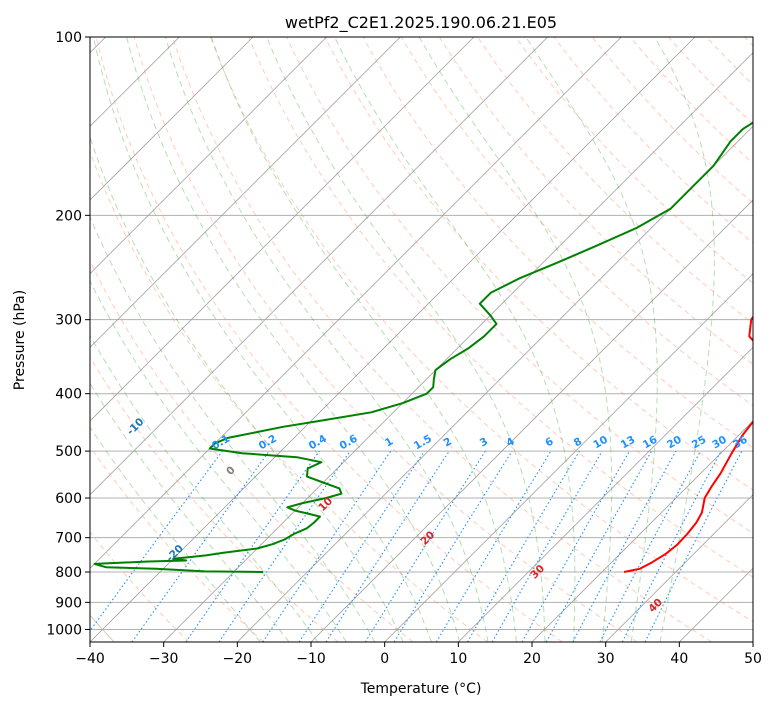 The width and height of the screenshot is (775, 708). What do you see at coordinates (421, 23) in the screenshot?
I see `chart-title: wetPf2_C2E1.2025.190.06.21.E05` at bounding box center [421, 23].